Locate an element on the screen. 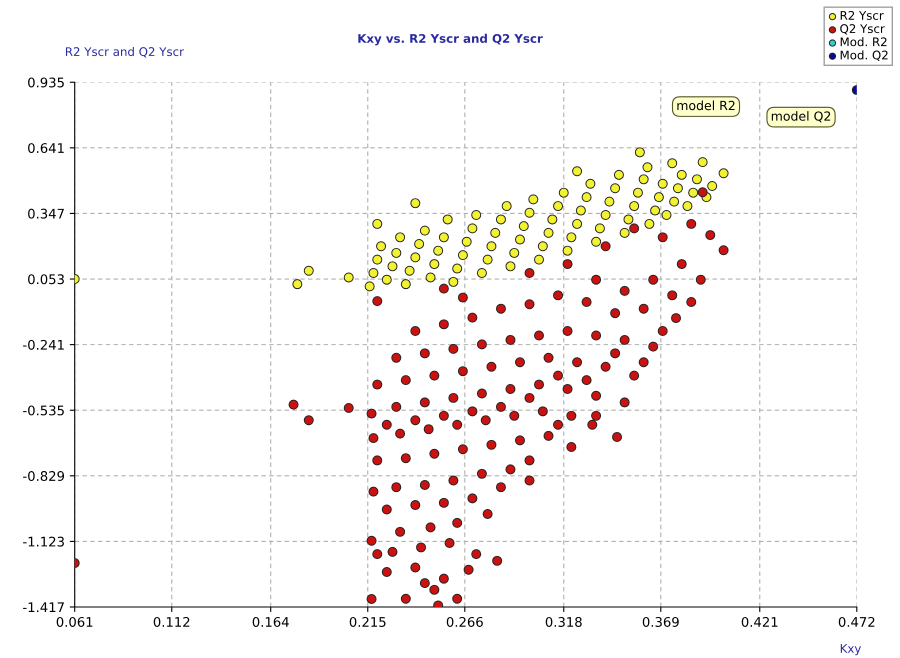  x-tick-label: 0.164 is located at coordinates (270, 621).